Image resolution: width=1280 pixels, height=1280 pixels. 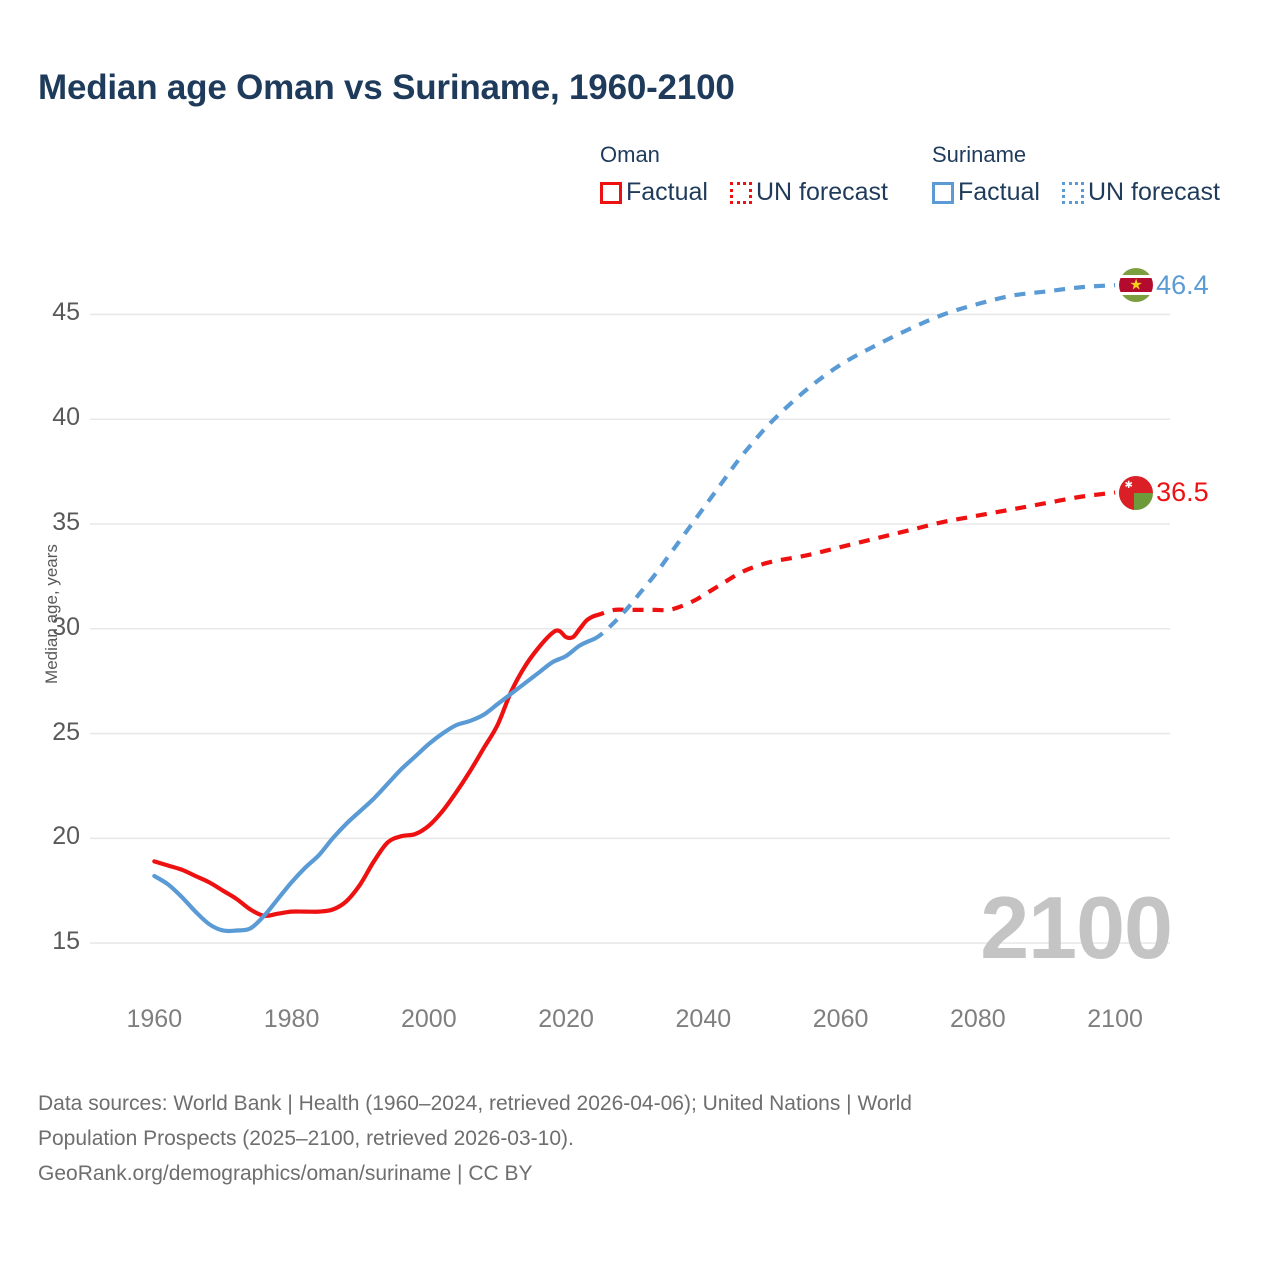 I want to click on legend-item-suriname-factual: Factual, so click(x=986, y=192).